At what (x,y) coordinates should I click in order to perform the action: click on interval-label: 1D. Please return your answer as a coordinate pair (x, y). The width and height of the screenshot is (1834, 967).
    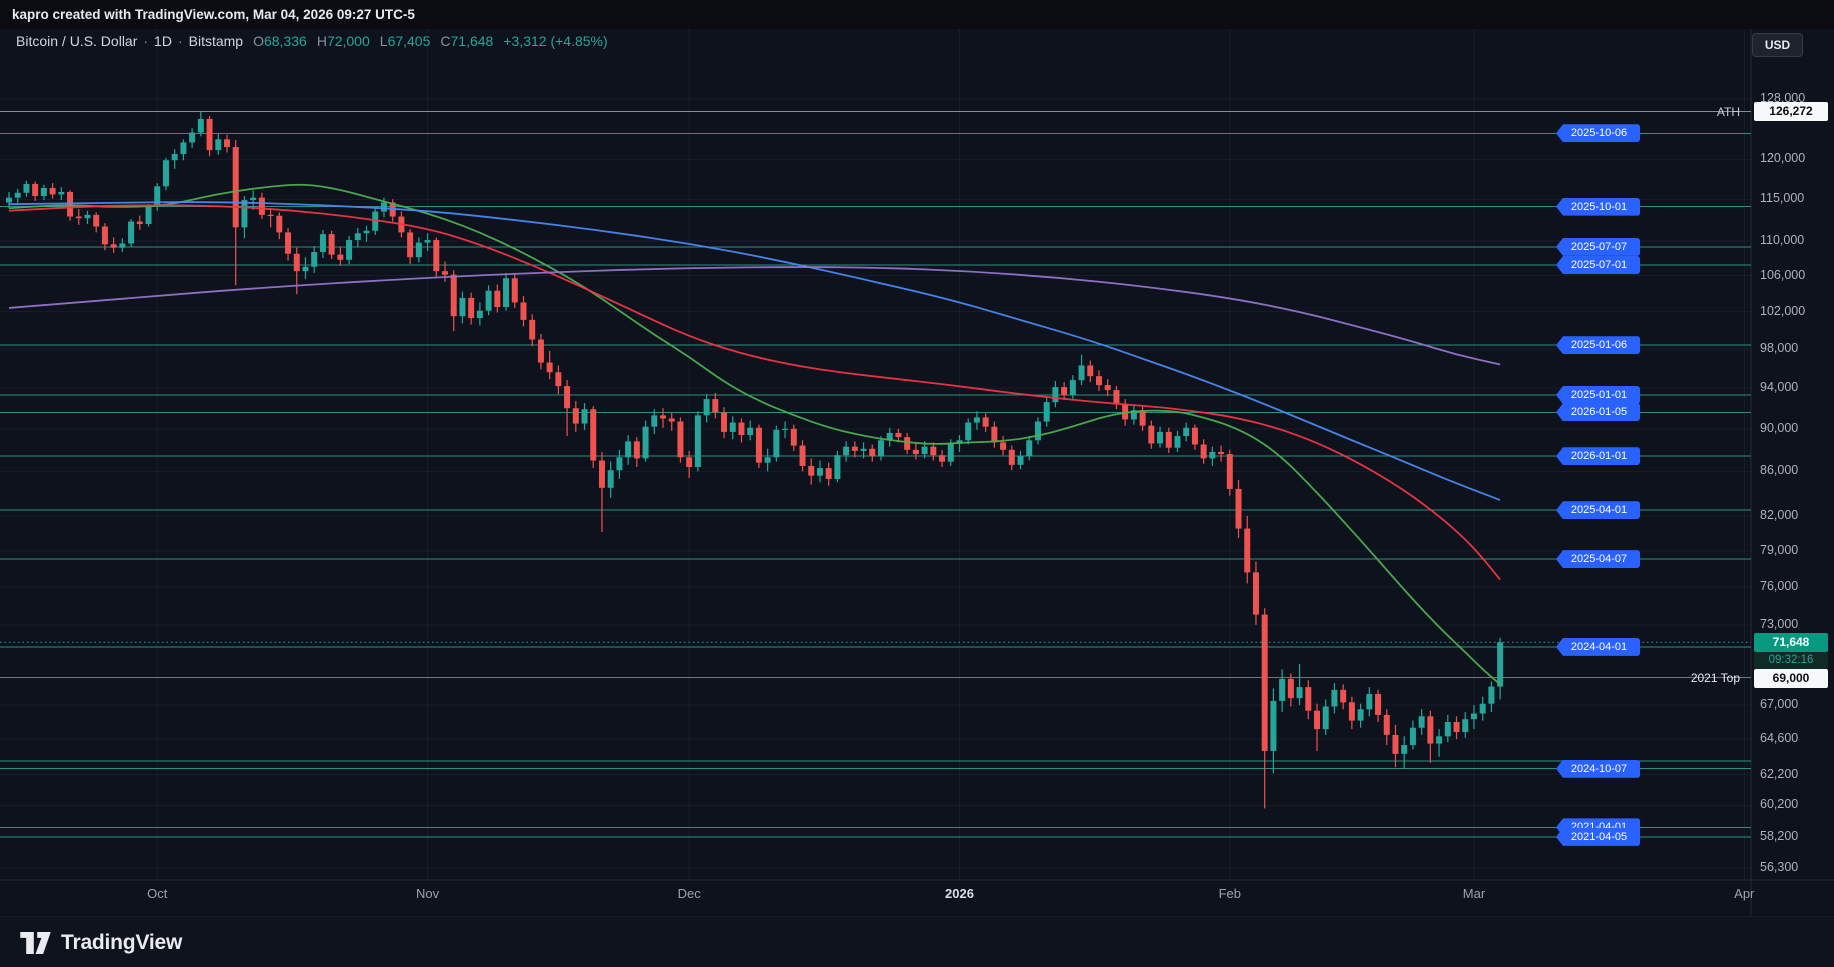
    Looking at the image, I should click on (163, 41).